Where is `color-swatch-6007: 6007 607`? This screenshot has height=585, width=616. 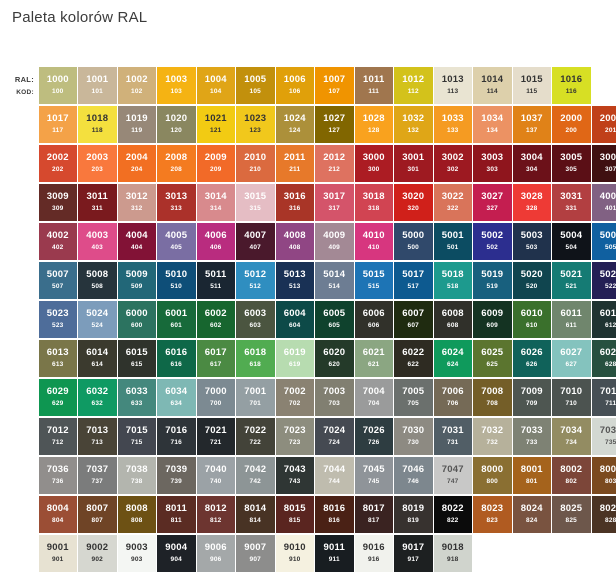 color-swatch-6007: 6007 607 is located at coordinates (413, 319).